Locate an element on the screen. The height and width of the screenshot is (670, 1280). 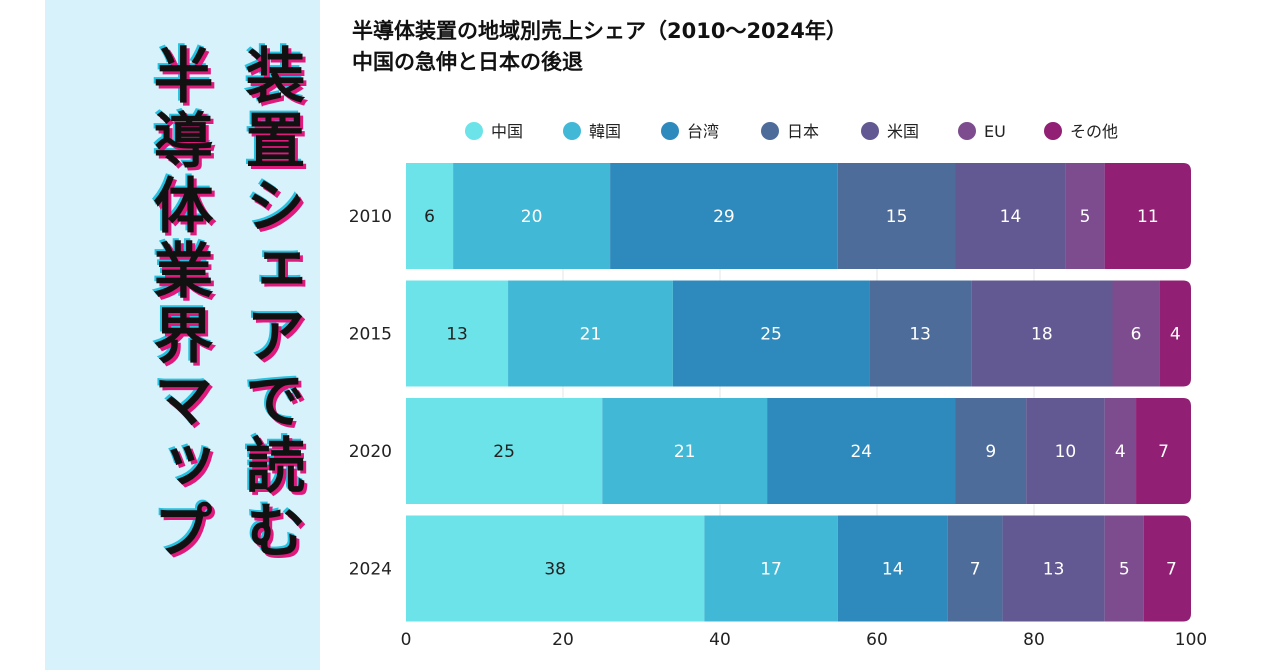
data-label-2010-1: 20 is located at coordinates (532, 217).